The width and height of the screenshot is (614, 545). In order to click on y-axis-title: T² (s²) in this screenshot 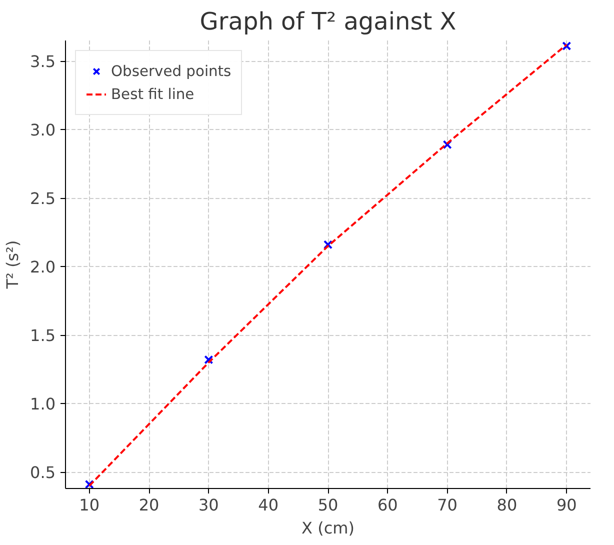, I will do `click(12, 265)`.